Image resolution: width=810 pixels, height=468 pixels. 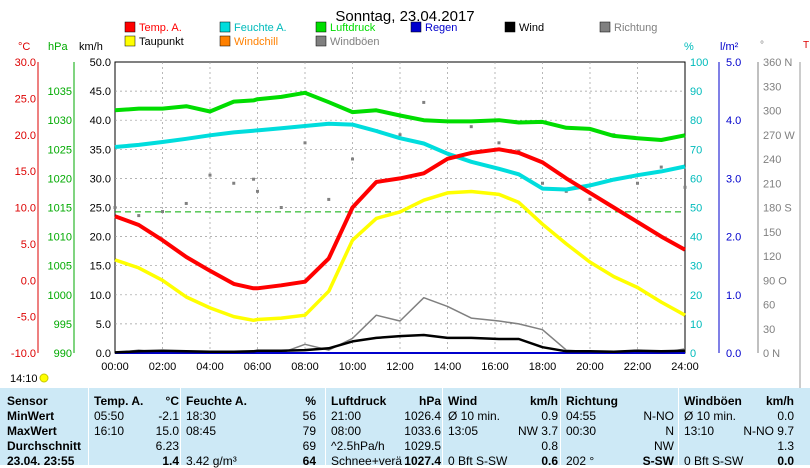 What do you see at coordinates (115, 367) in the screenshot?
I see `time-tick-label: 00:00` at bounding box center [115, 367].